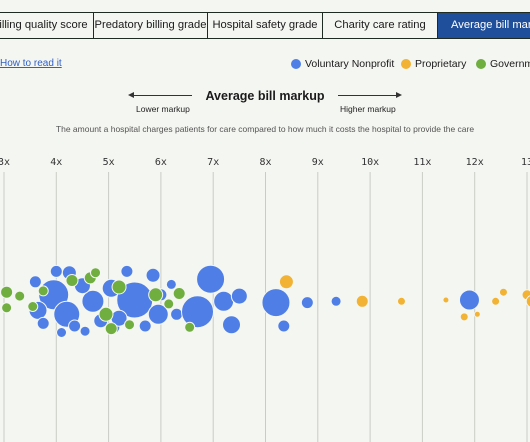  Describe the element at coordinates (151, 25) in the screenshot. I see `tab-predatory-billing-grade: Predatory billing grade` at that location.